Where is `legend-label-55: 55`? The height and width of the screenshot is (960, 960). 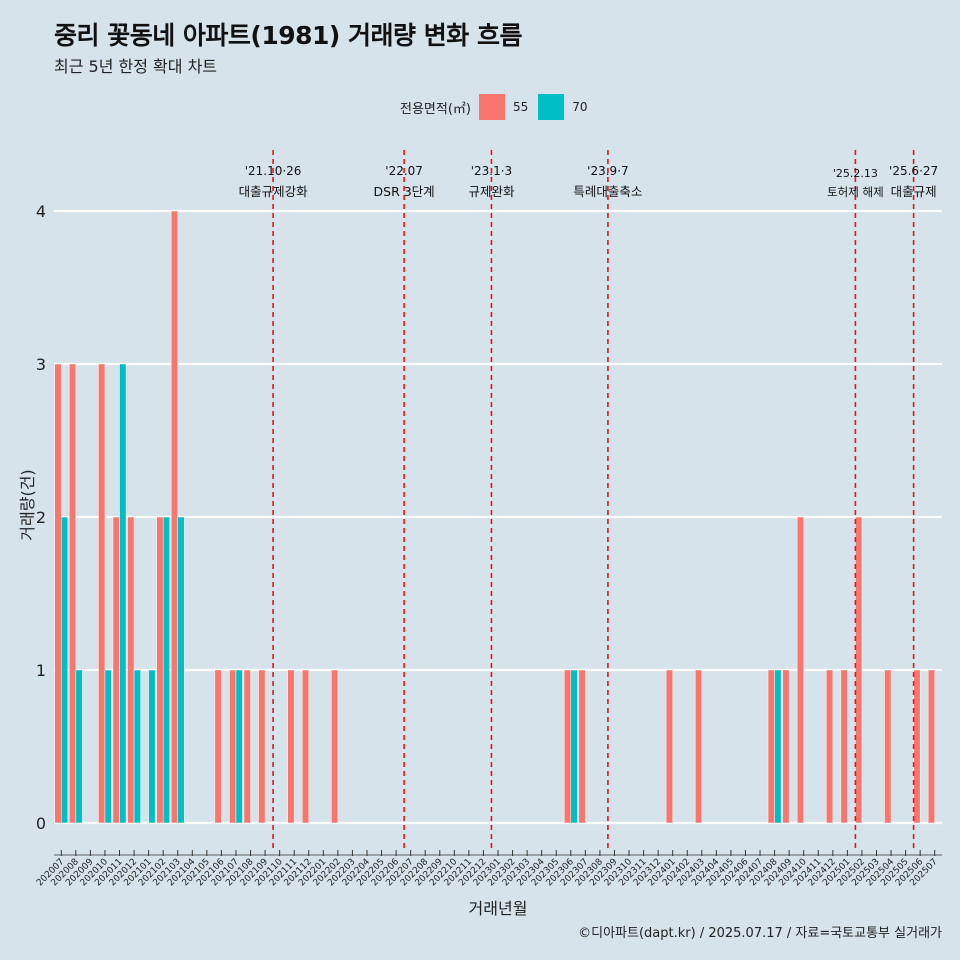
legend-label-55: 55 is located at coordinates (520, 107).